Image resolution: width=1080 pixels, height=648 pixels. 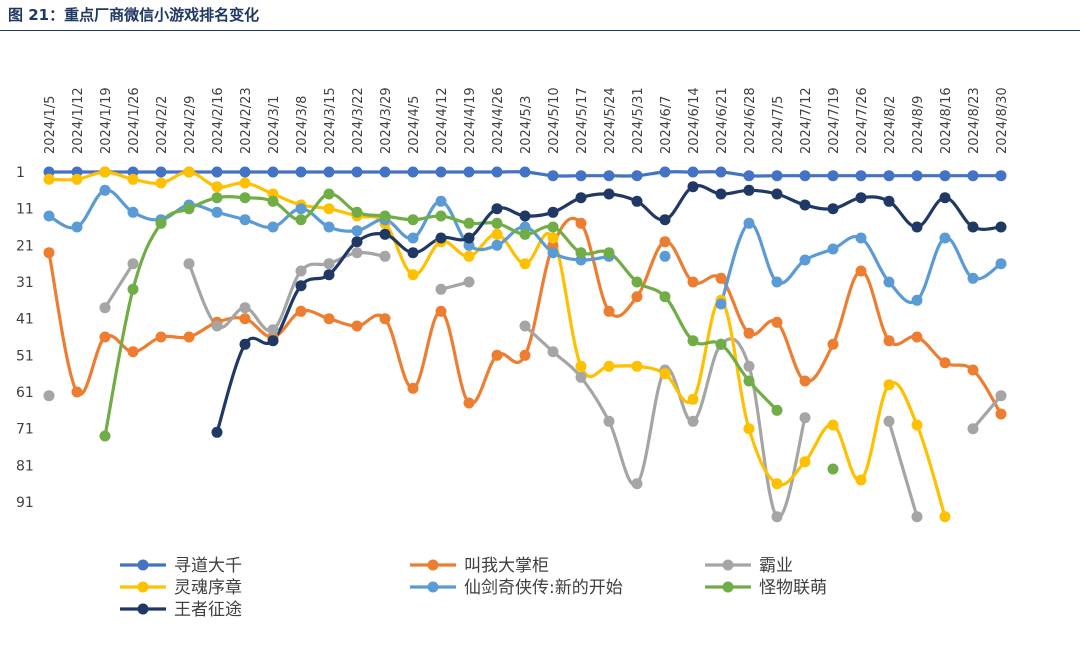 What do you see at coordinates (358, 120) in the screenshot?
I see `x-tick-label: 2024/3/22` at bounding box center [358, 120].